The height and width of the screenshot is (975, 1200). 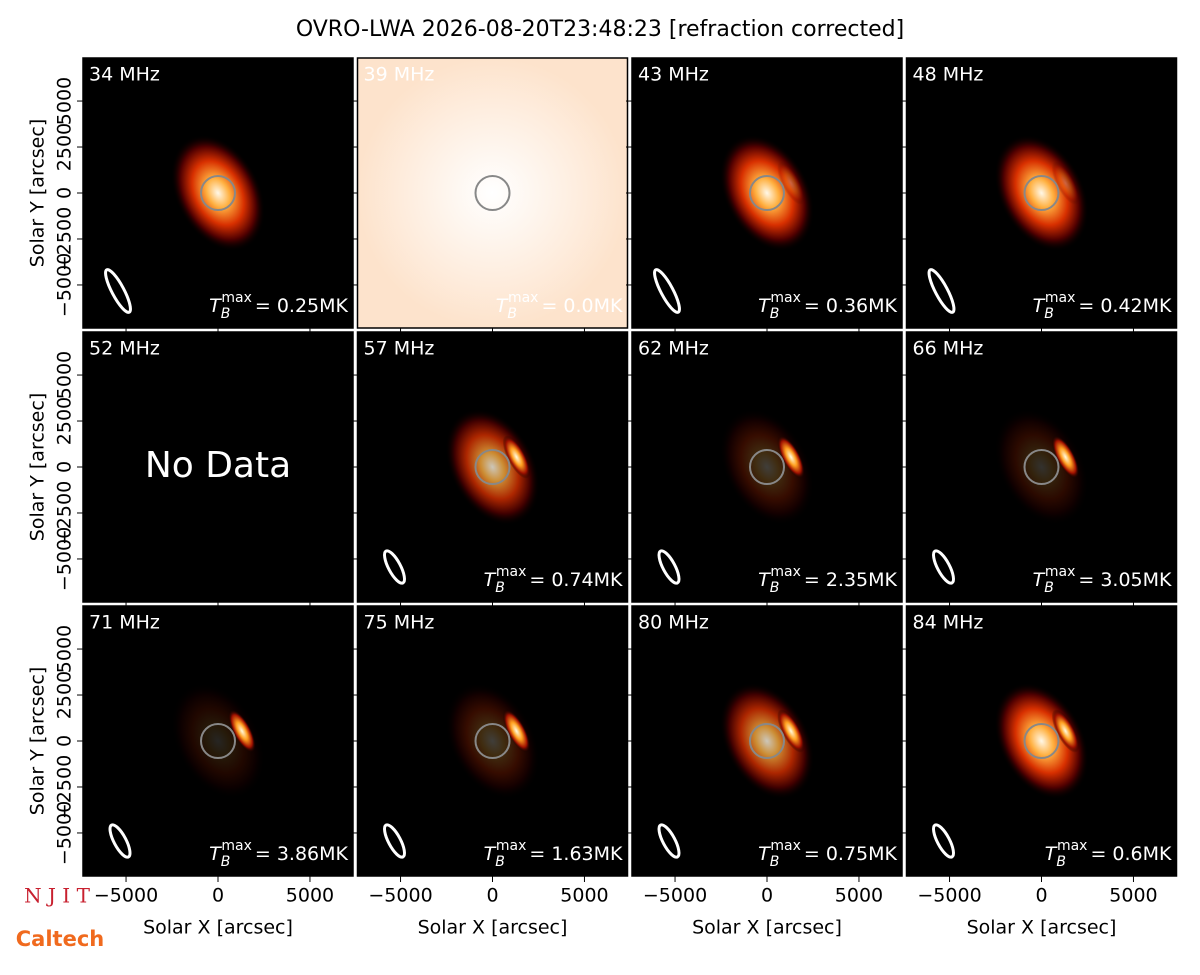 What do you see at coordinates (851, 580) in the screenshot?
I see `tmax-value: = 2.35MK` at bounding box center [851, 580].